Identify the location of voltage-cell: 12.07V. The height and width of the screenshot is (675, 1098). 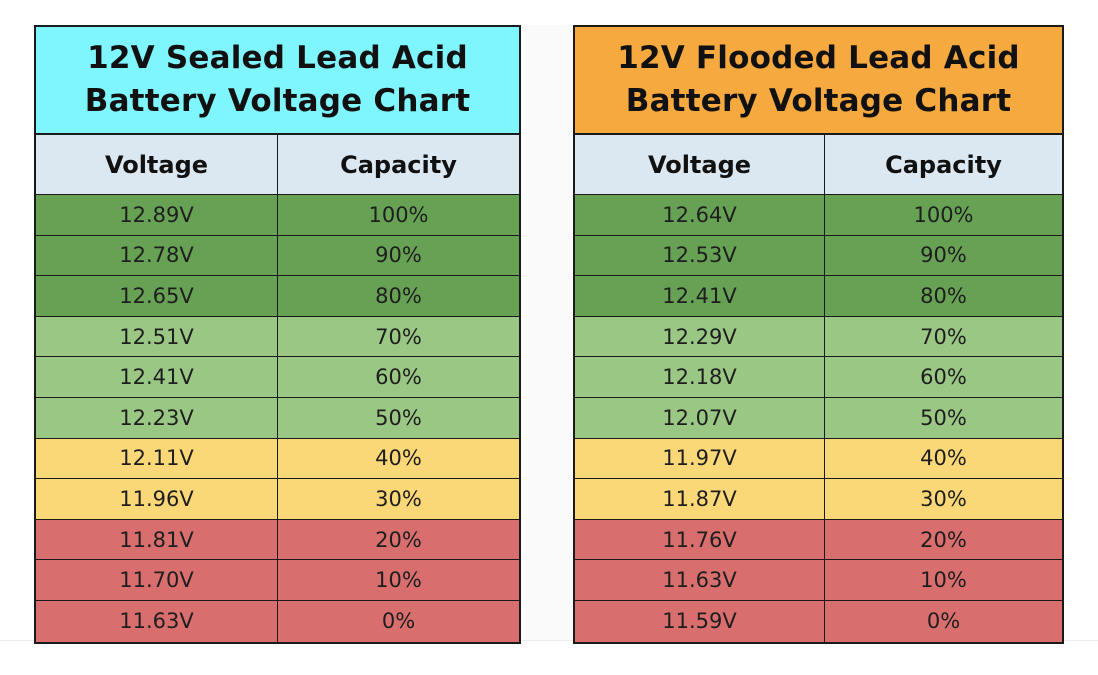
(699, 417).